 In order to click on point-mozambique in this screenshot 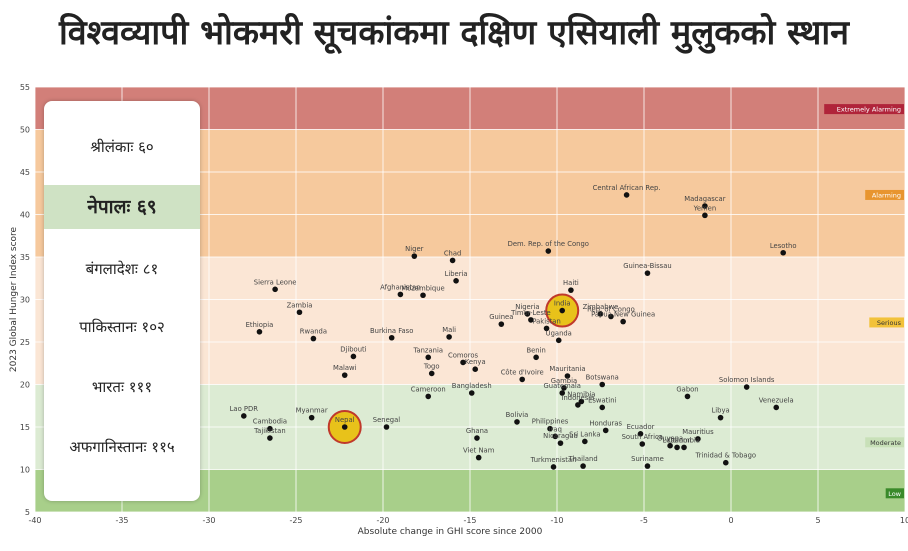, I will do `click(423, 295)`.